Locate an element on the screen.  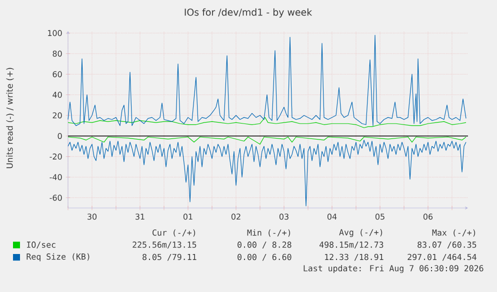
line-series is located at coordinates (267, 140).